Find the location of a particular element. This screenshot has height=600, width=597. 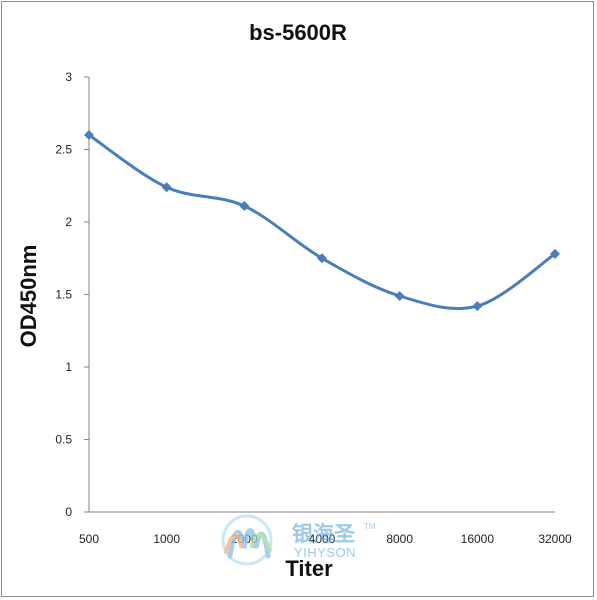

y-tick-label: 1.5 is located at coordinates (63, 295).